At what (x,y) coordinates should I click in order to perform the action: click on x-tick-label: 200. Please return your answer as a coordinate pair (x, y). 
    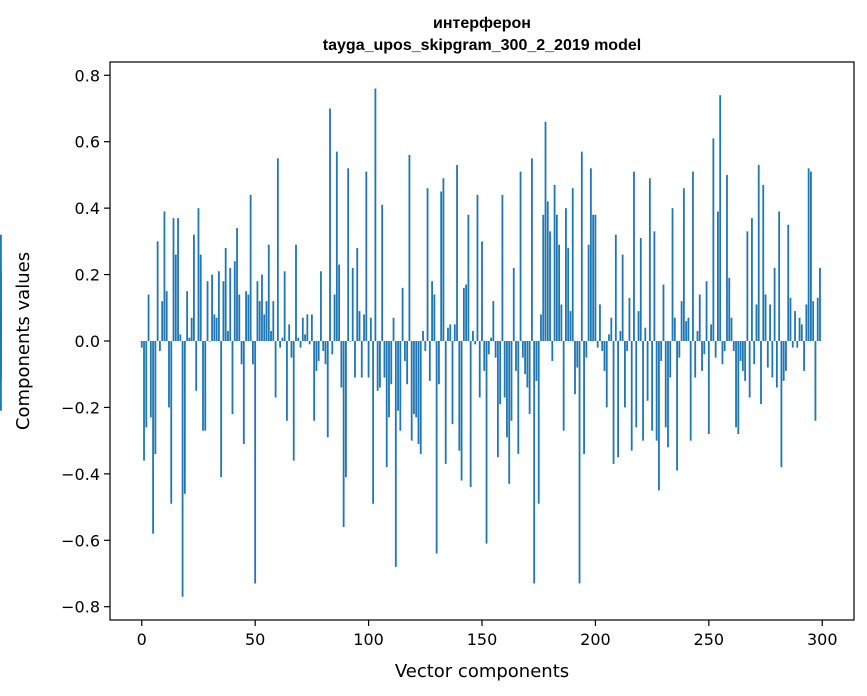
    Looking at the image, I should click on (595, 639).